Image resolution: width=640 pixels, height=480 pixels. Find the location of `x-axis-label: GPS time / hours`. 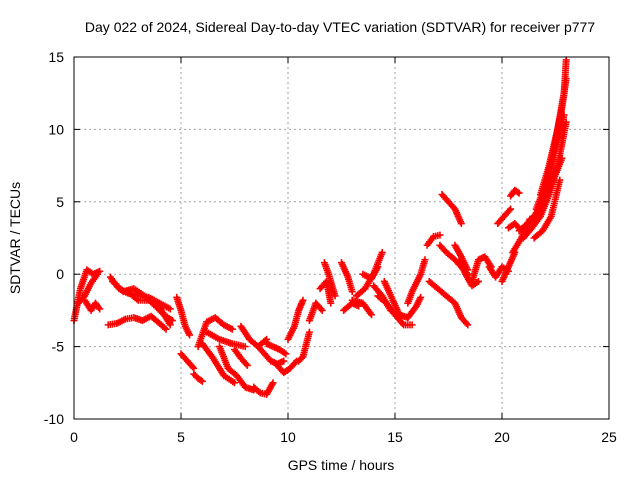

x-axis-label: GPS time / hours is located at coordinates (341, 465).